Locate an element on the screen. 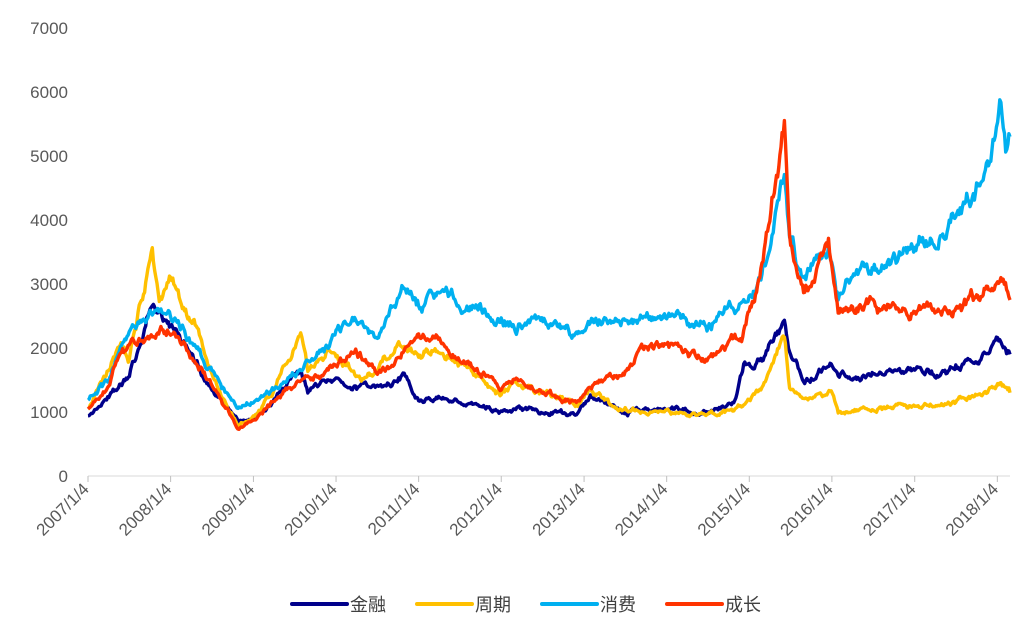 The width and height of the screenshot is (1020, 624). x-tick-label: 2015/1/4 is located at coordinates (724, 509).